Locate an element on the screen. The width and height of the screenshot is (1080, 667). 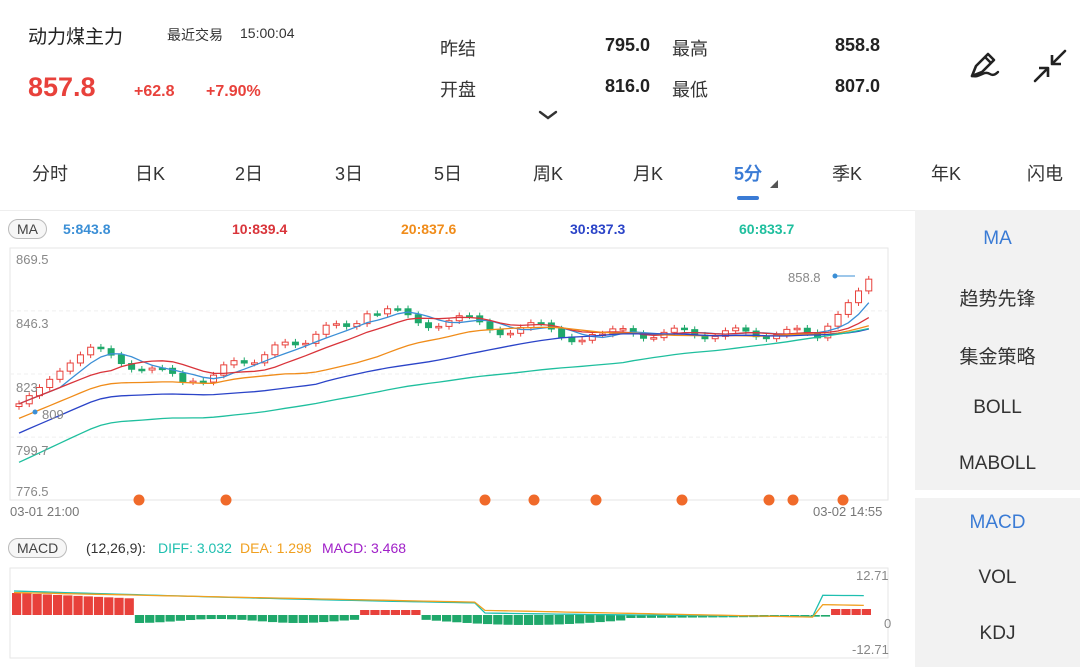
side-item-macd: MACD is located at coordinates (997, 522).